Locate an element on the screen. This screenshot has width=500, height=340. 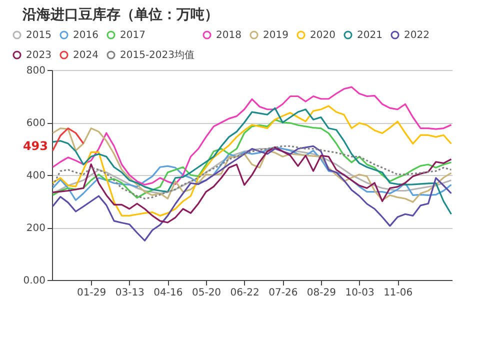
legend-label: 2017 is located at coordinates (133, 35).